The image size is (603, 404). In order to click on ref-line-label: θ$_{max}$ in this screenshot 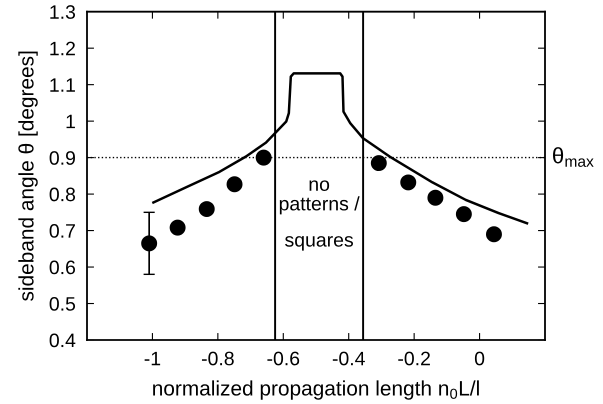, I will do `click(573, 157)`.